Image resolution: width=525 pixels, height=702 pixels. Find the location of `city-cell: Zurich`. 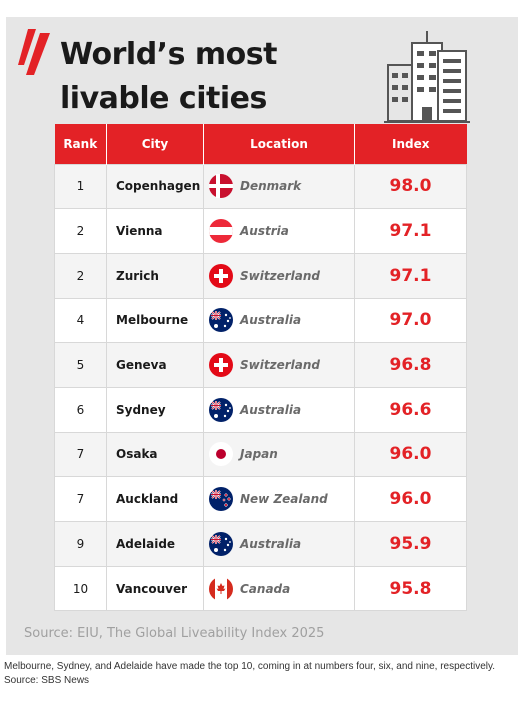

city-cell: Zurich is located at coordinates (155, 275).